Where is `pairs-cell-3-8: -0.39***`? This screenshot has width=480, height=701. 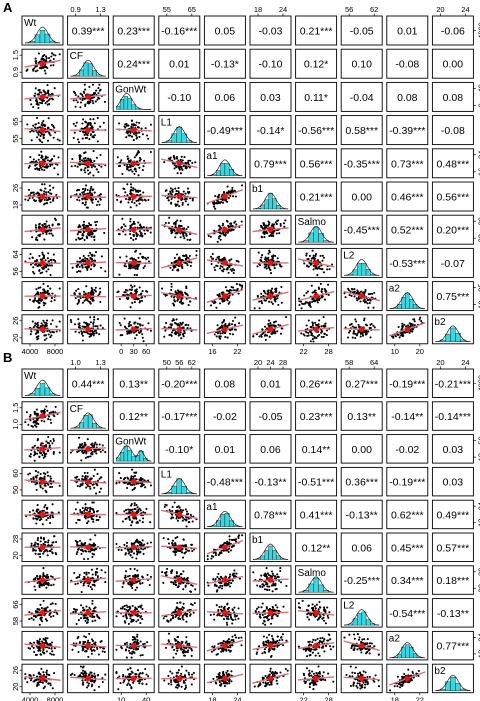
pairs-cell-3-8: -0.39*** is located at coordinates (407, 130).